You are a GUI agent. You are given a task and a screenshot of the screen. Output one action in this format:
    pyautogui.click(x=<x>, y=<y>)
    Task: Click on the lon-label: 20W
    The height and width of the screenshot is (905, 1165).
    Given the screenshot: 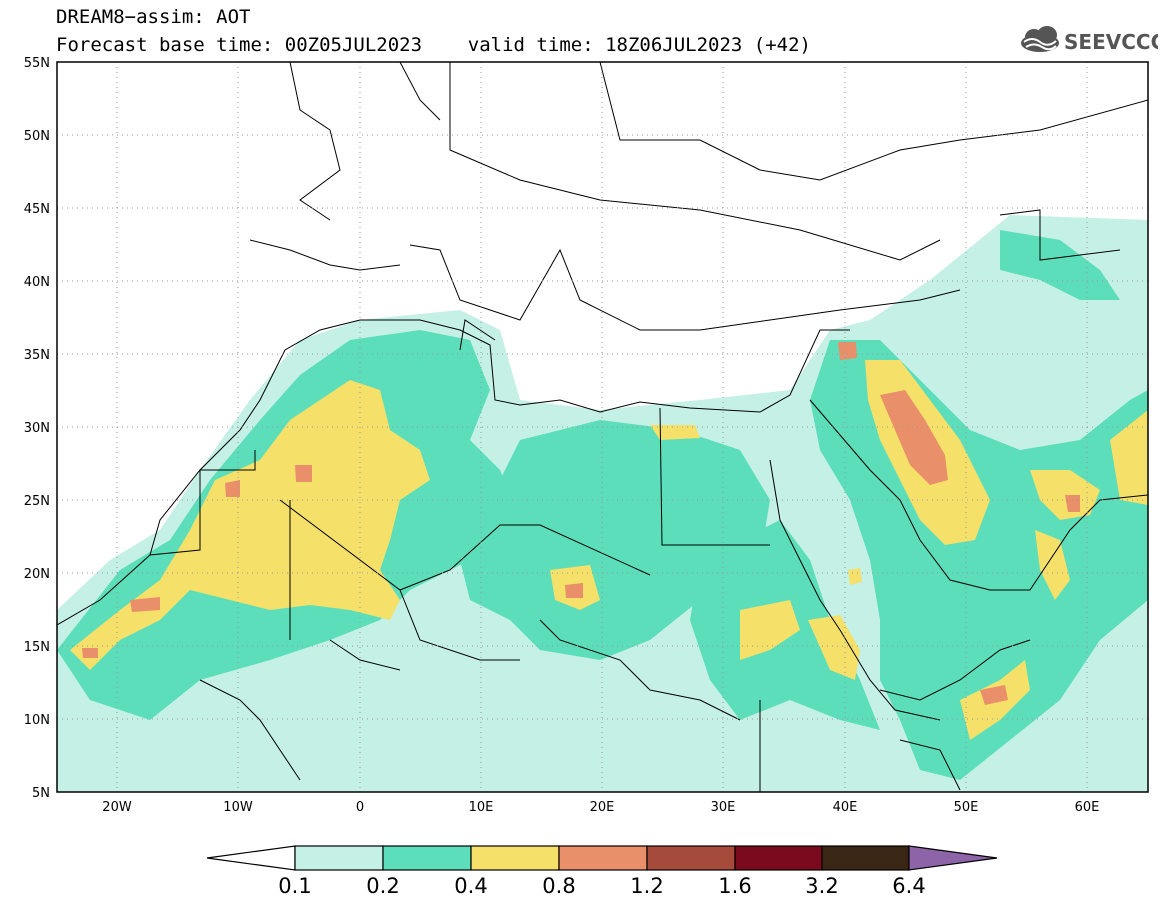 What is the action you would take?
    pyautogui.click(x=117, y=807)
    